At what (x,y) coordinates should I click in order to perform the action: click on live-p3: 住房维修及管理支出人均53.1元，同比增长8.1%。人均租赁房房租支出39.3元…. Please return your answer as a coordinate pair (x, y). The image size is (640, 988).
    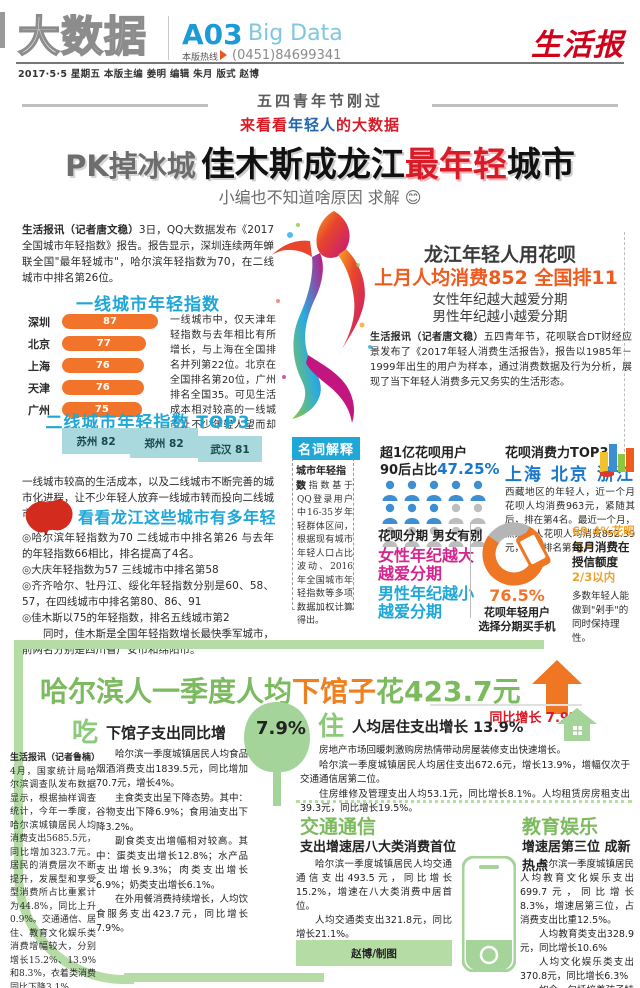
    Looking at the image, I should click on (465, 801).